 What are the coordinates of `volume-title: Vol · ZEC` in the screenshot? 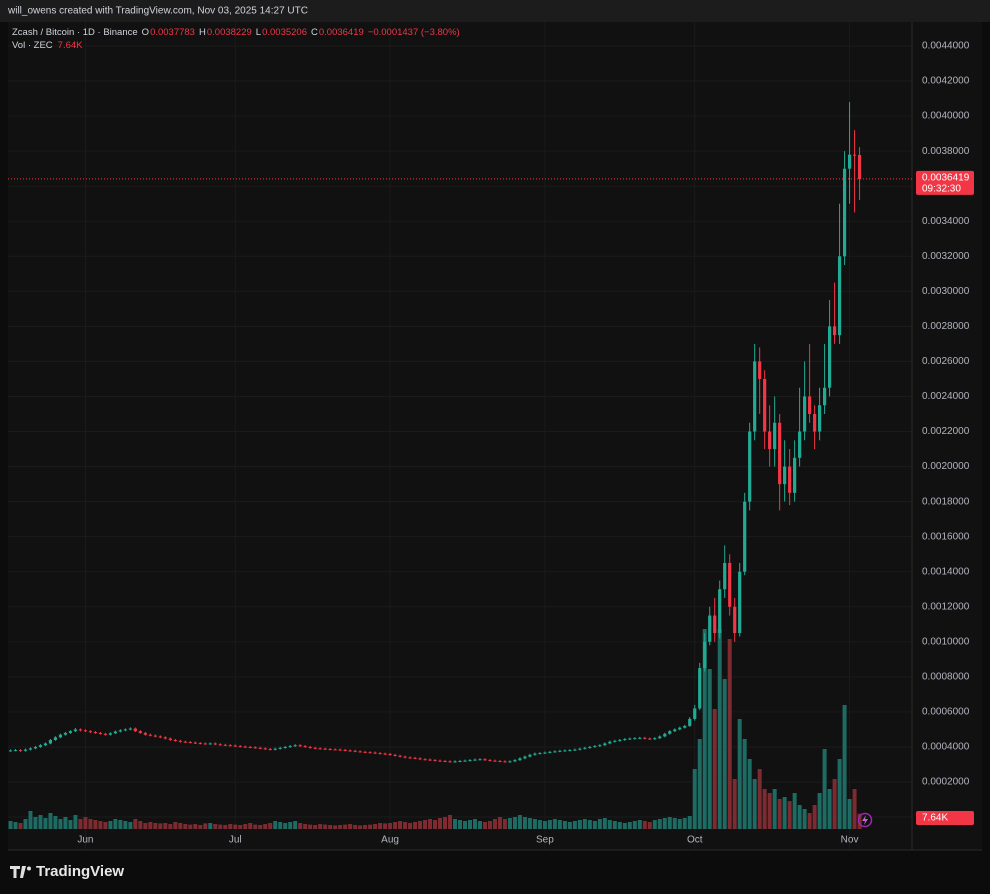 It's located at (32, 45).